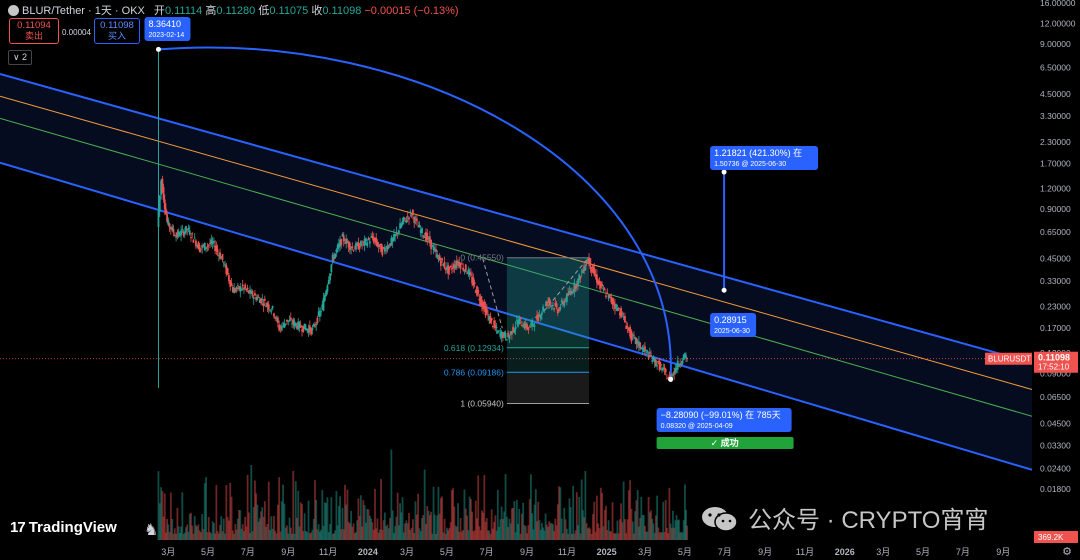 The height and width of the screenshot is (560, 1080). What do you see at coordinates (1055, 188) in the screenshot?
I see `y-tick-label: 1.20000` at bounding box center [1055, 188].